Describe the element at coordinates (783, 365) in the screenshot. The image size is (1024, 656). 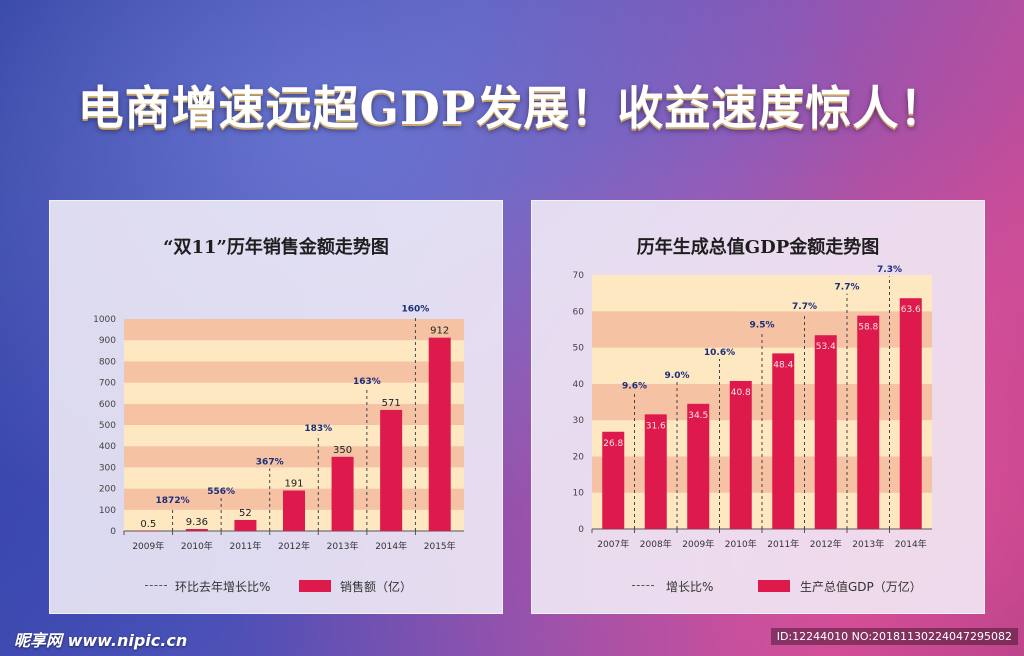
I see `data-label: 48.4` at that location.